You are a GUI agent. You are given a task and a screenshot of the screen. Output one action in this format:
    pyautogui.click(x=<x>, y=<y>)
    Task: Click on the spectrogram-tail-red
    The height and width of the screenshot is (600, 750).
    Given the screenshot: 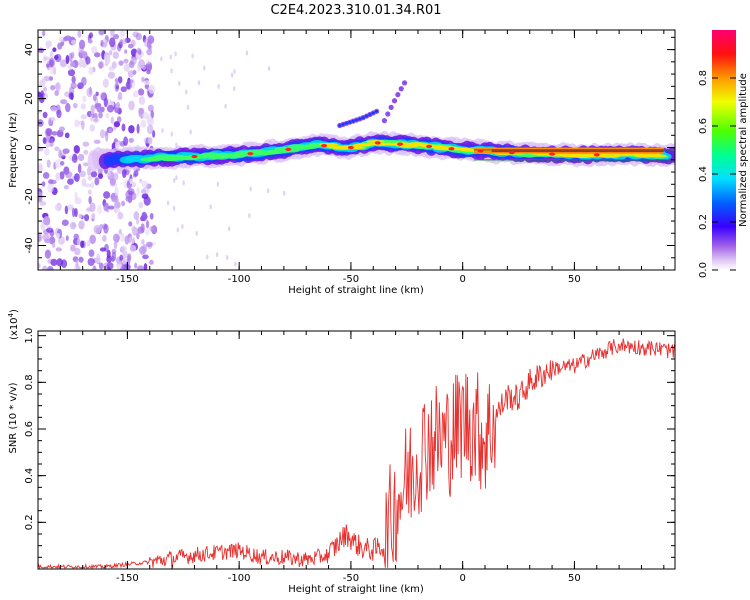 What is the action you would take?
    pyautogui.click(x=577, y=151)
    